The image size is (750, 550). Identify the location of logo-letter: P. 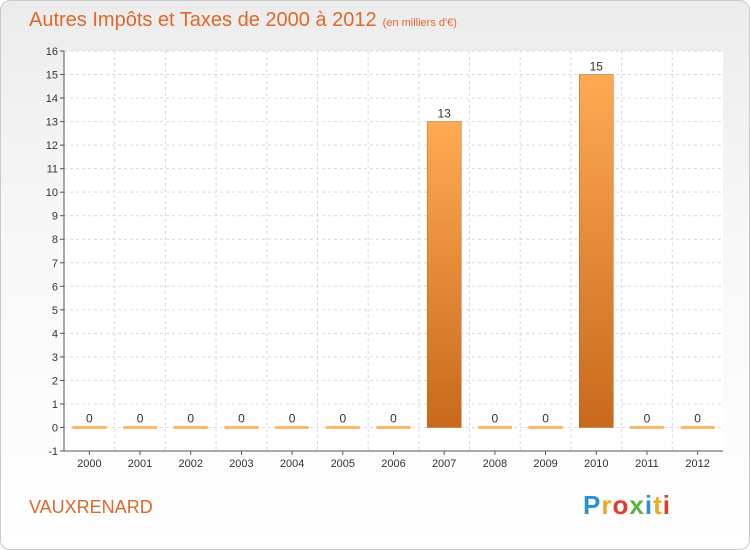
(592, 505).